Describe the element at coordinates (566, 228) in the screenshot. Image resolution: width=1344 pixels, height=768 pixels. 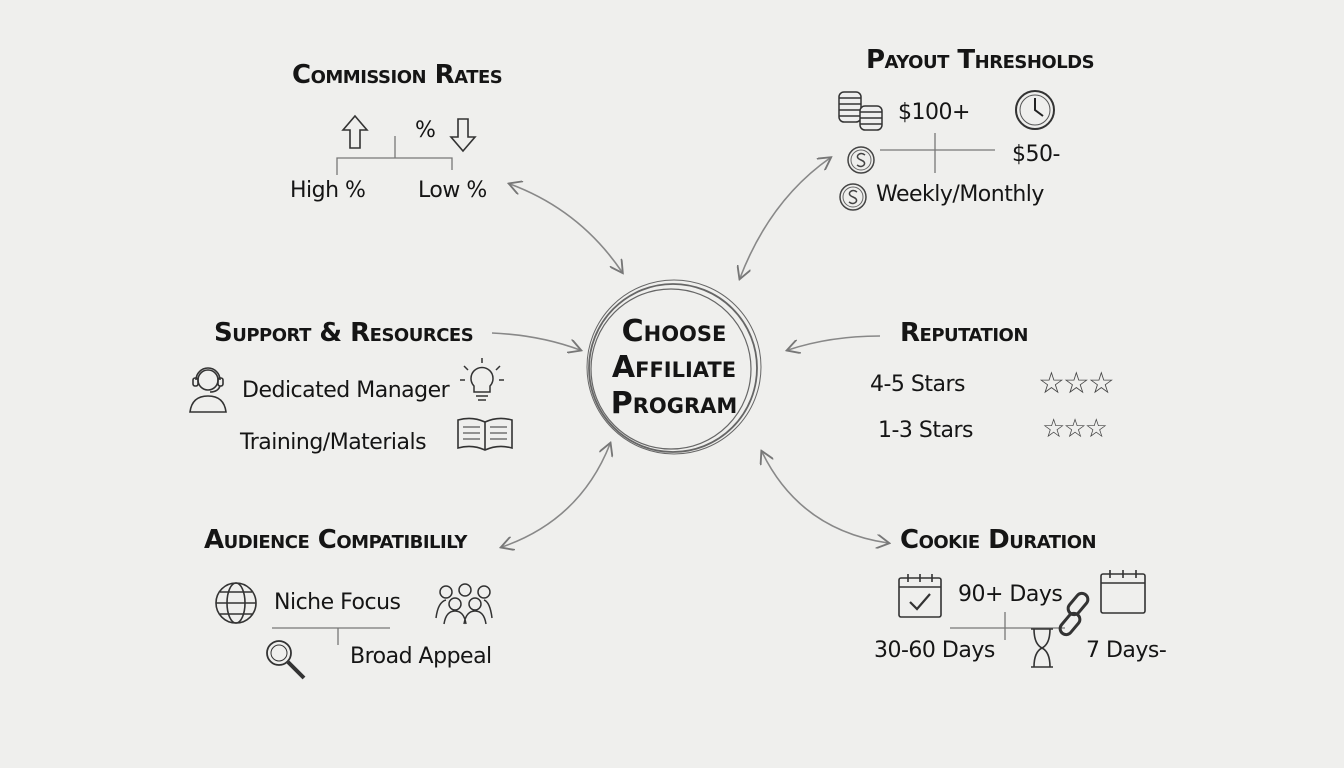
I see `connector-commission` at that location.